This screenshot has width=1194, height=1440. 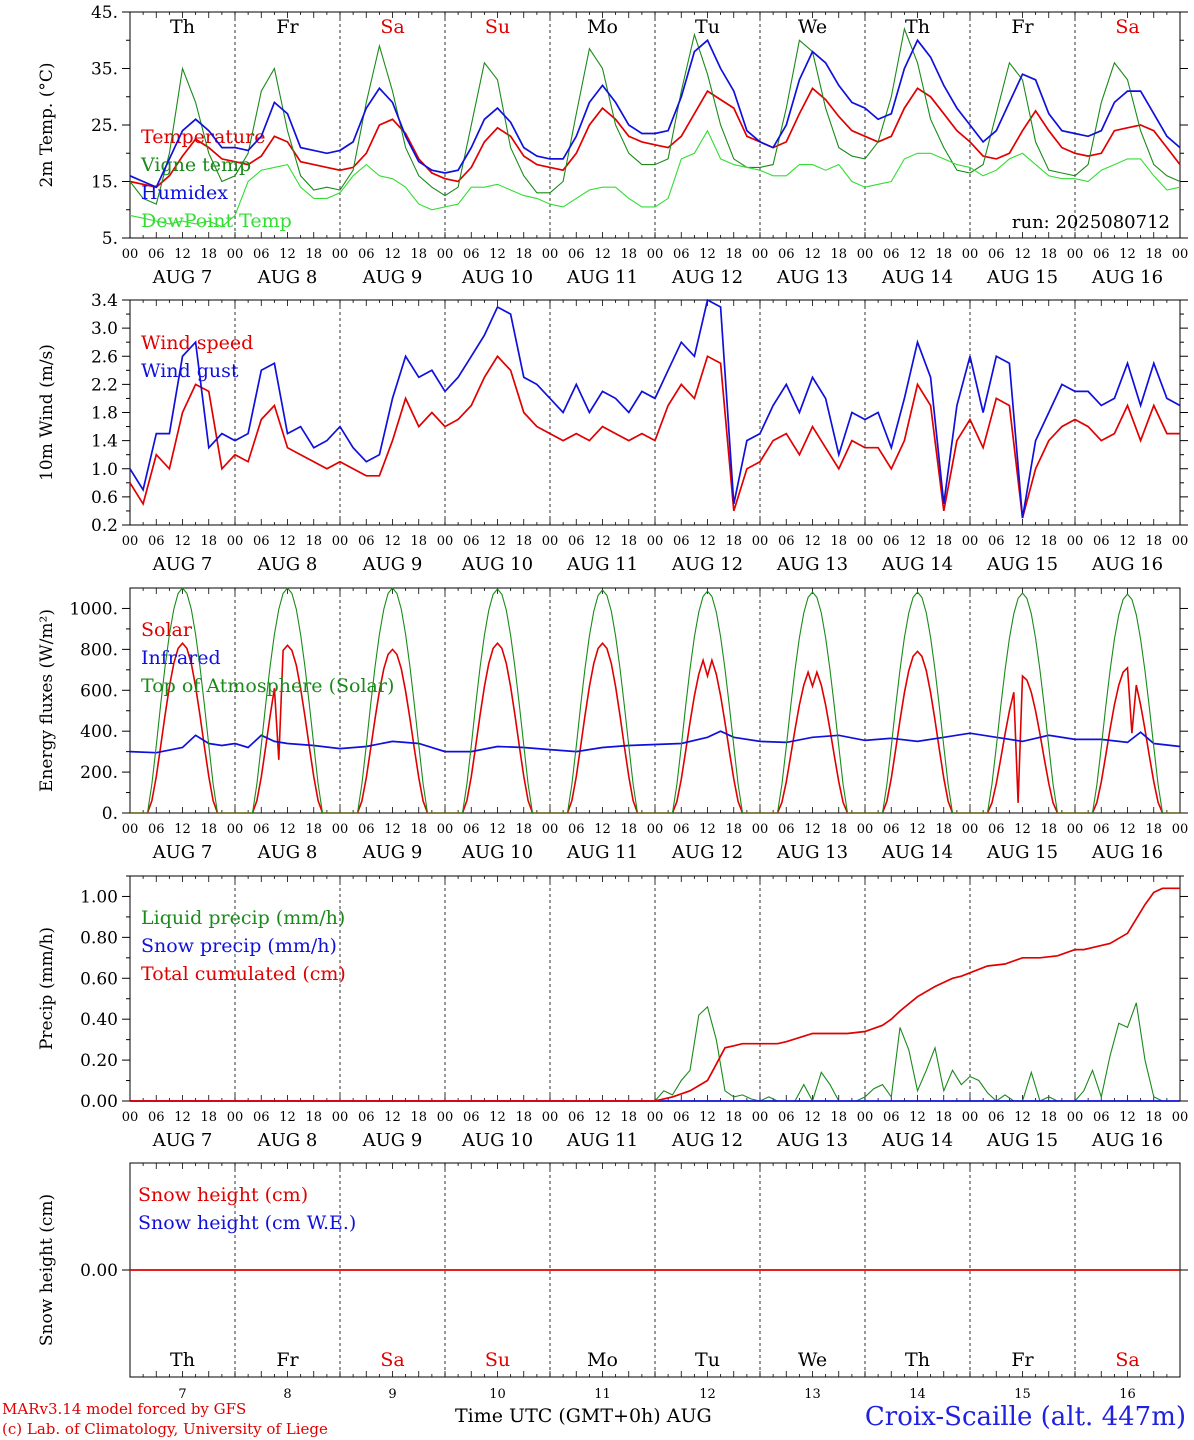 What do you see at coordinates (655, 994) in the screenshot?
I see `total-cumulated-cm-line` at bounding box center [655, 994].